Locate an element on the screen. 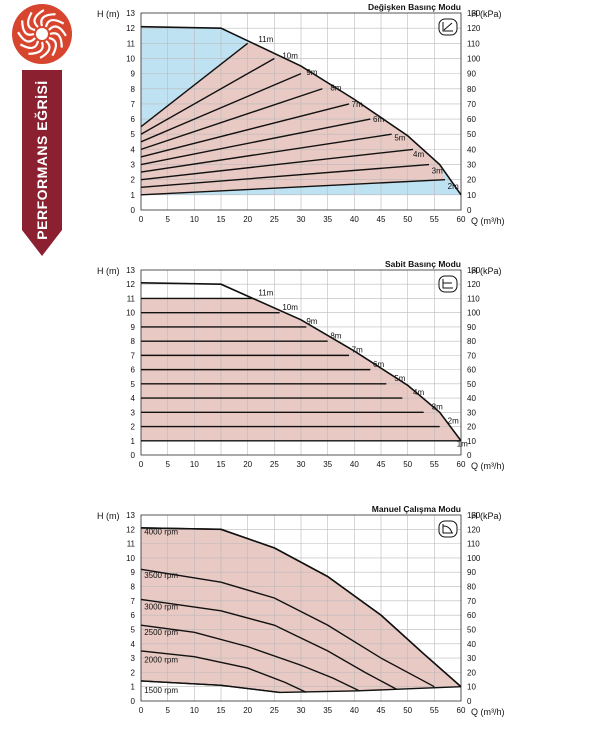  y-right-tick-label: 80 is located at coordinates (471, 89).